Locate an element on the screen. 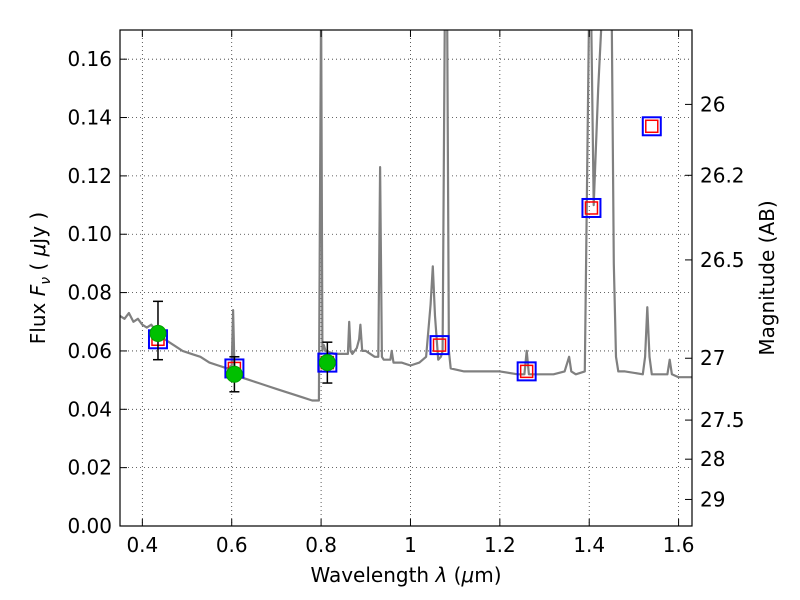 The image size is (800, 600). x-tick-label: 1.4 is located at coordinates (589, 545).